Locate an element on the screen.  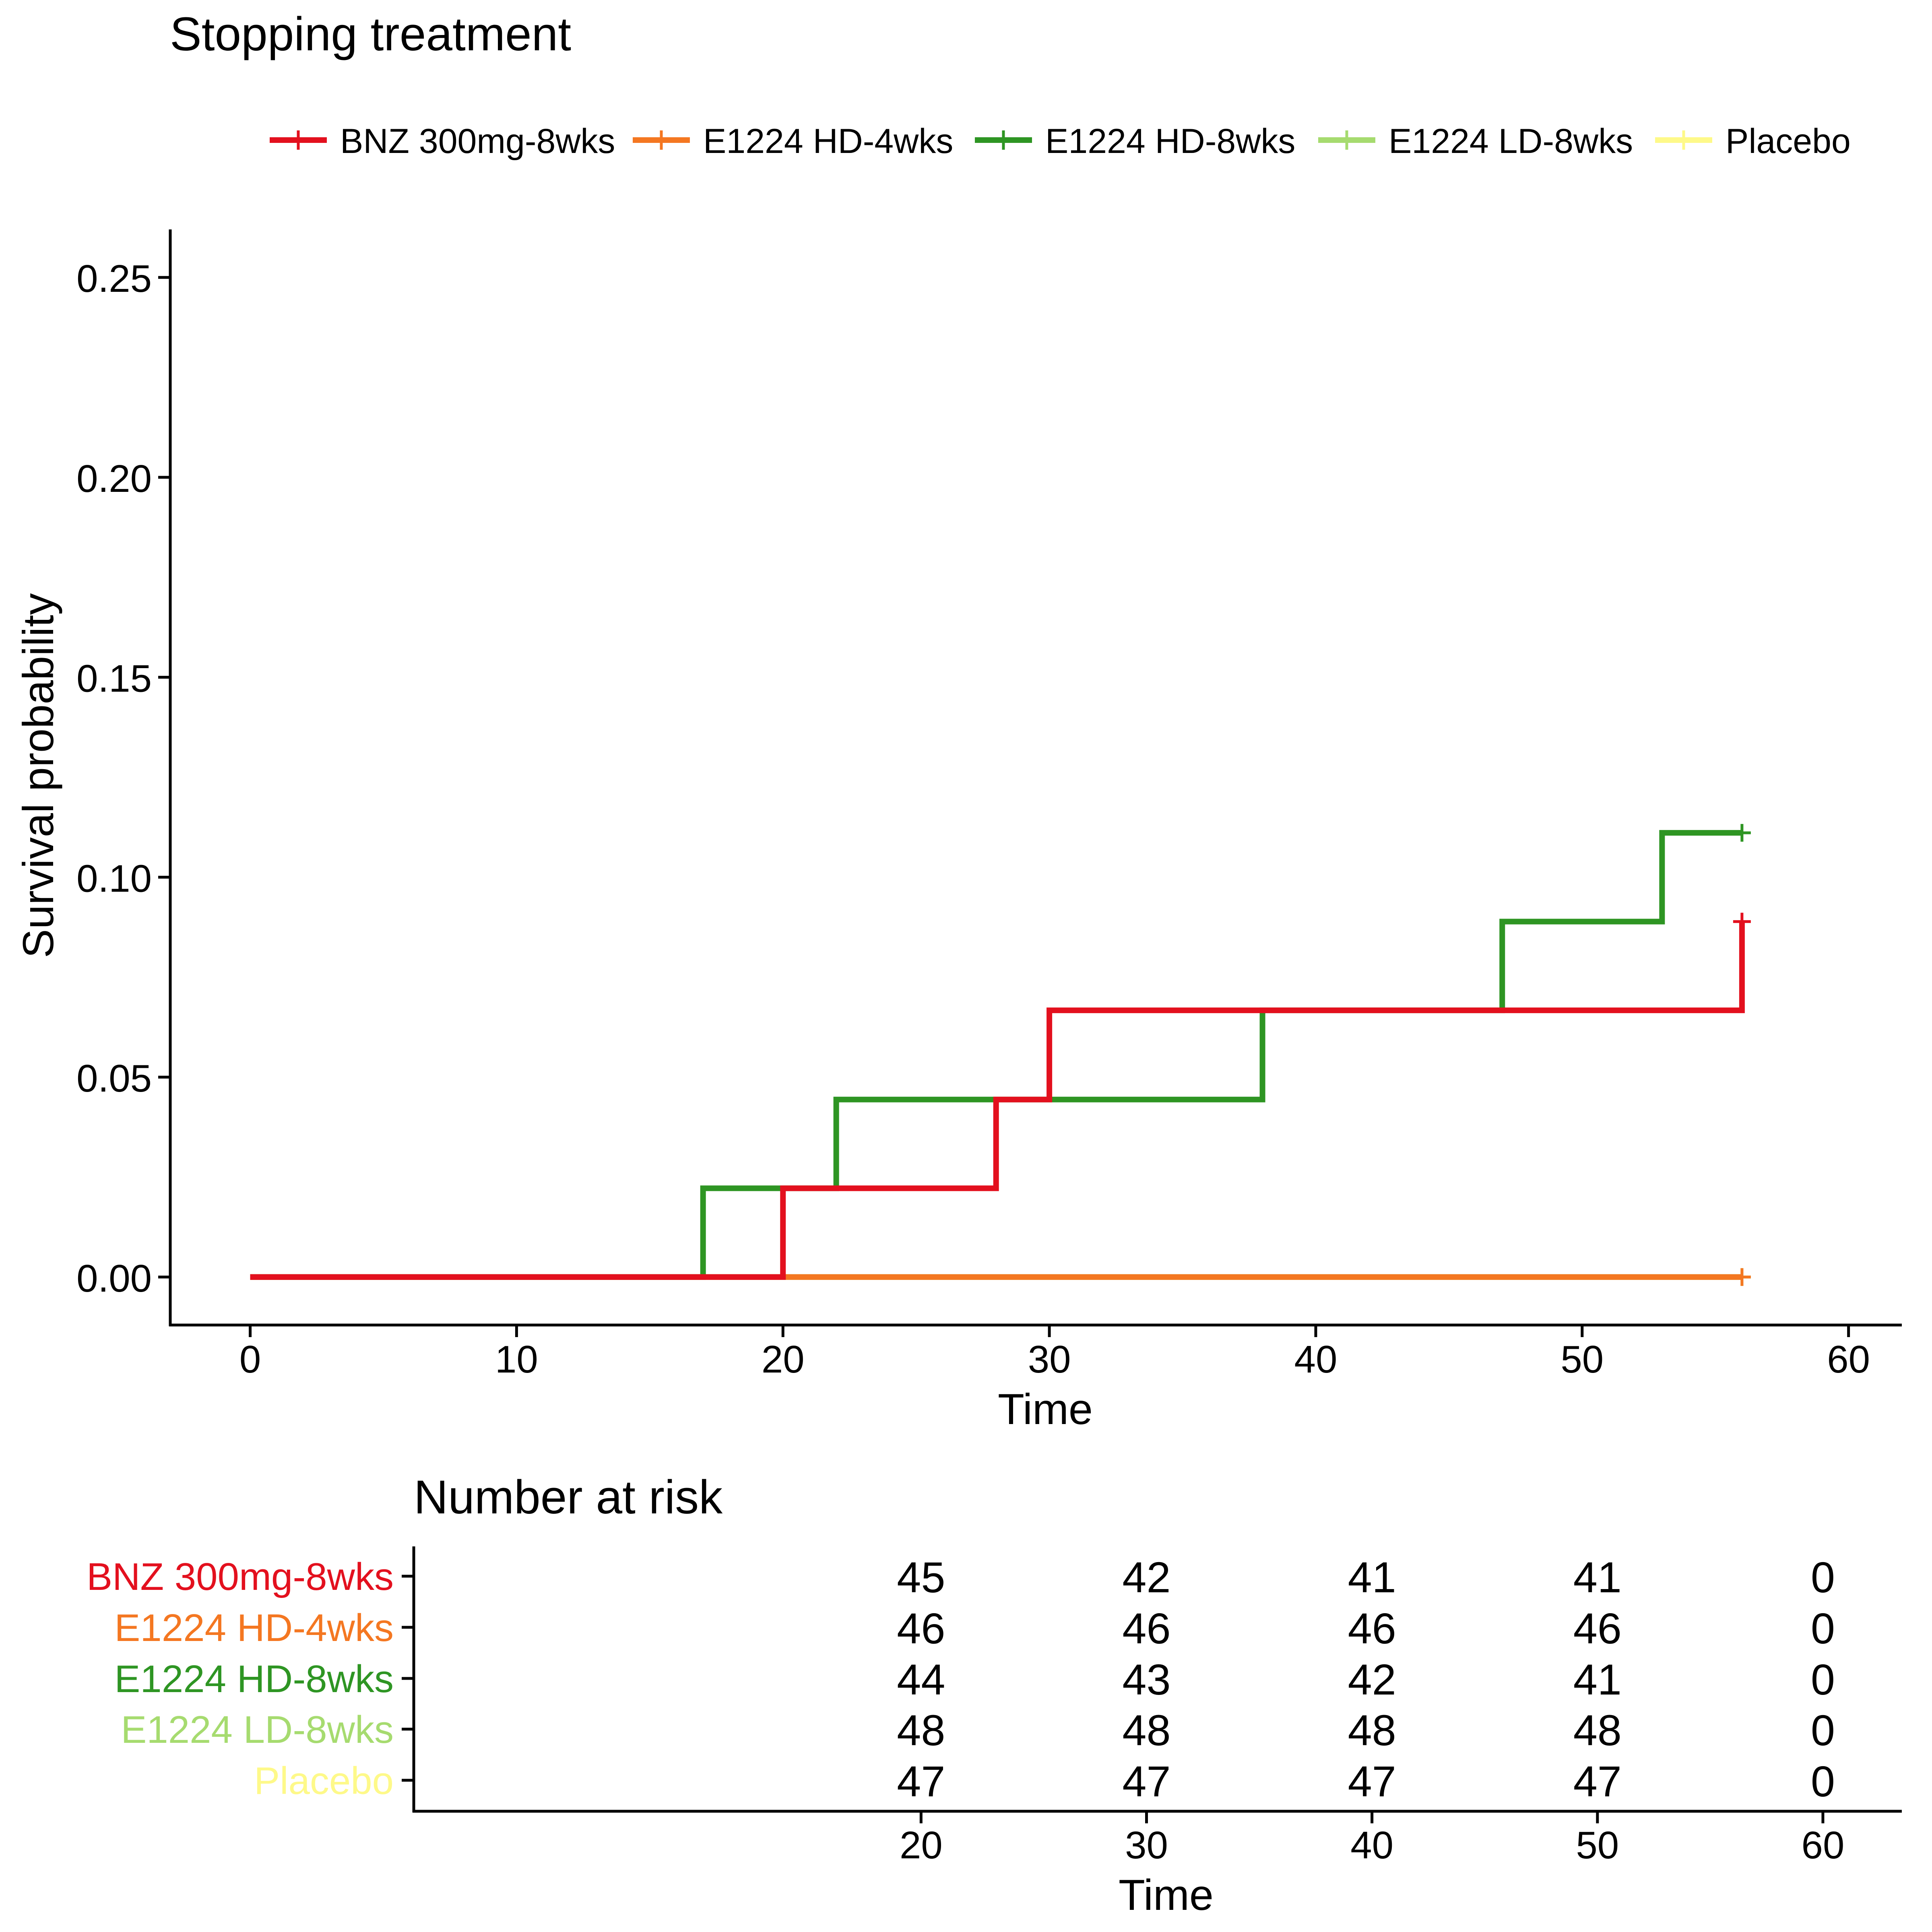
risk-row-label-e1224-hd-4wks: E1224 HD-4wks is located at coordinates (254, 1627).